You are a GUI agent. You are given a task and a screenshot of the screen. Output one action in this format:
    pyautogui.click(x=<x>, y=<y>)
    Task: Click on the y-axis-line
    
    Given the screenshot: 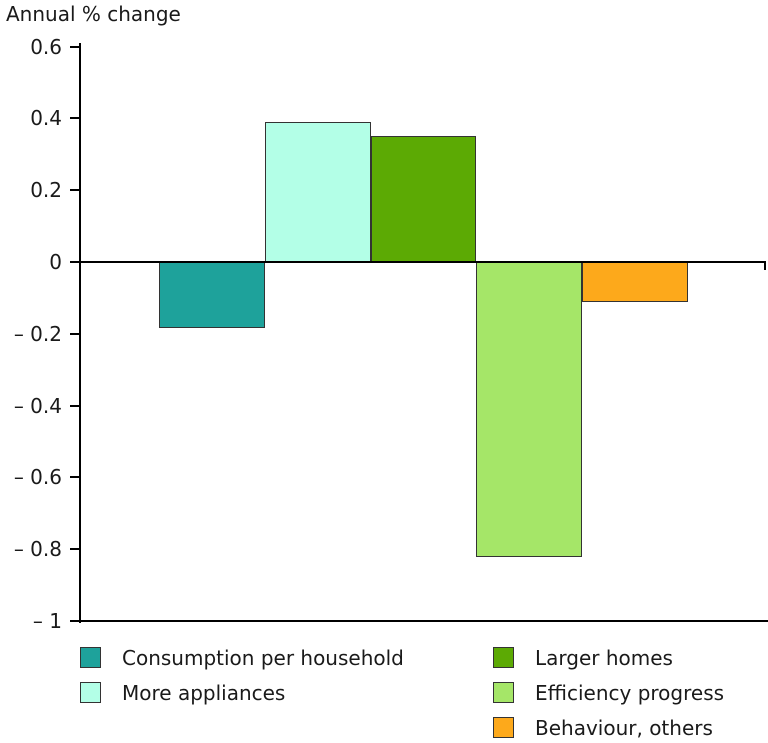 What is the action you would take?
    pyautogui.click(x=80, y=333)
    